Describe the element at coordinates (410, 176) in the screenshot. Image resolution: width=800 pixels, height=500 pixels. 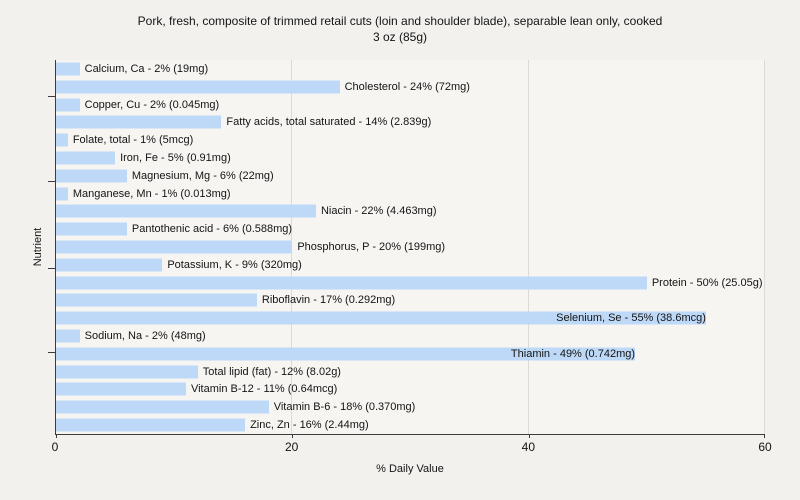
I see `bar-row: Magnesium, Mg - 6% (22mg)` at that location.